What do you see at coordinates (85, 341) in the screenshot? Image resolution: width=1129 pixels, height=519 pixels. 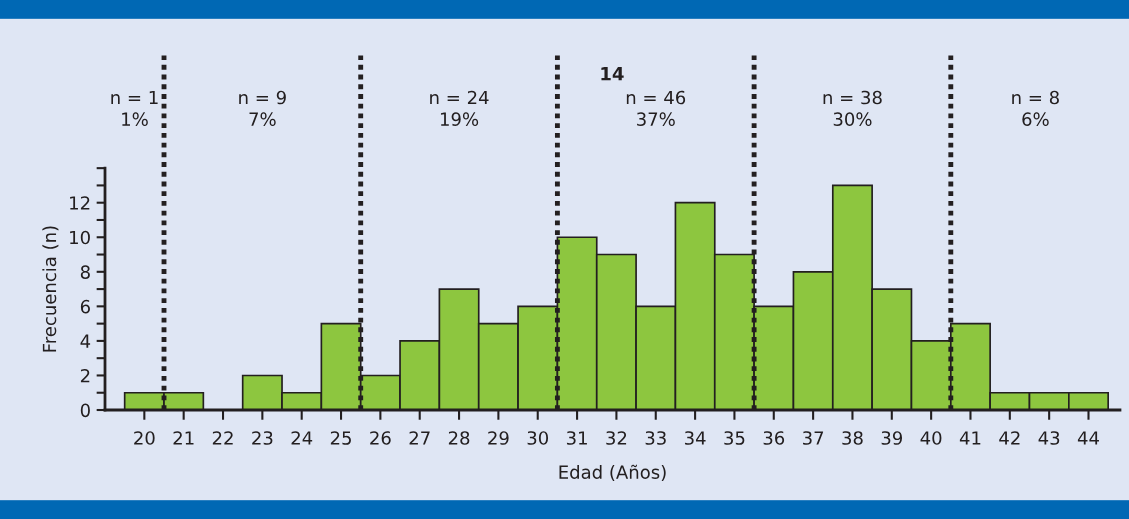 I see `y-tick-label: 4` at bounding box center [85, 341].